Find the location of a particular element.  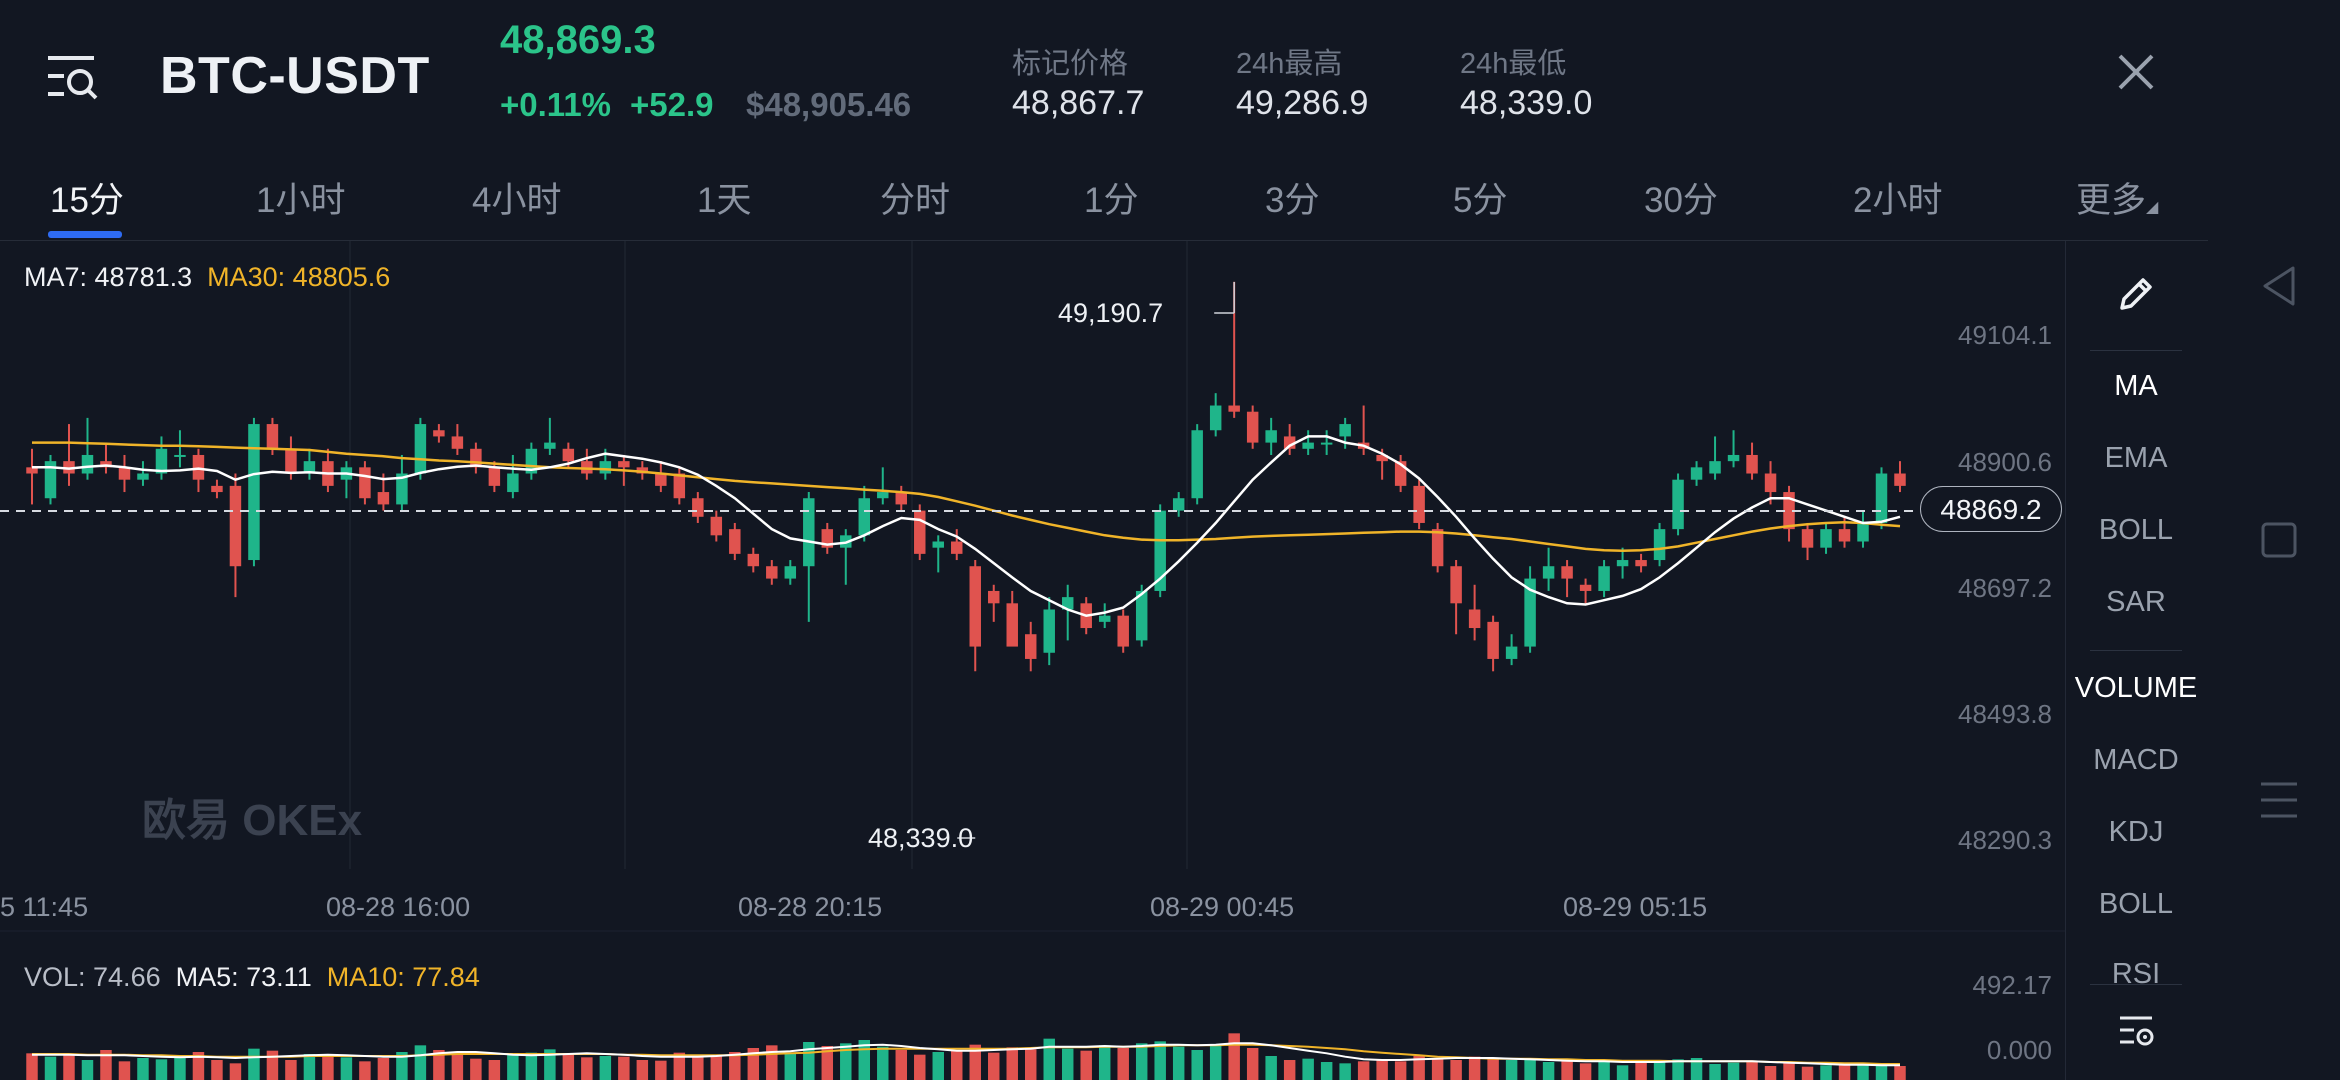

menu-search-icon is located at coordinates (72, 78).